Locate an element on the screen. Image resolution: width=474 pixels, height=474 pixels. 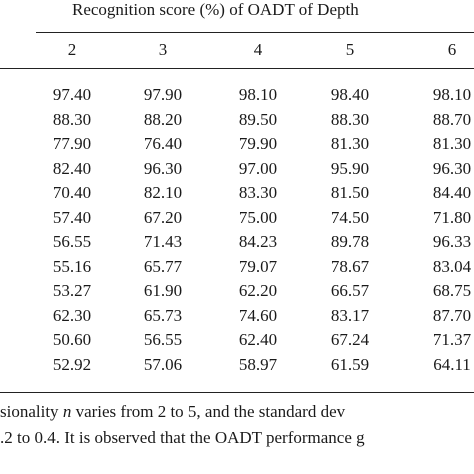
table-cell: 82.40 is located at coordinates (72, 168).